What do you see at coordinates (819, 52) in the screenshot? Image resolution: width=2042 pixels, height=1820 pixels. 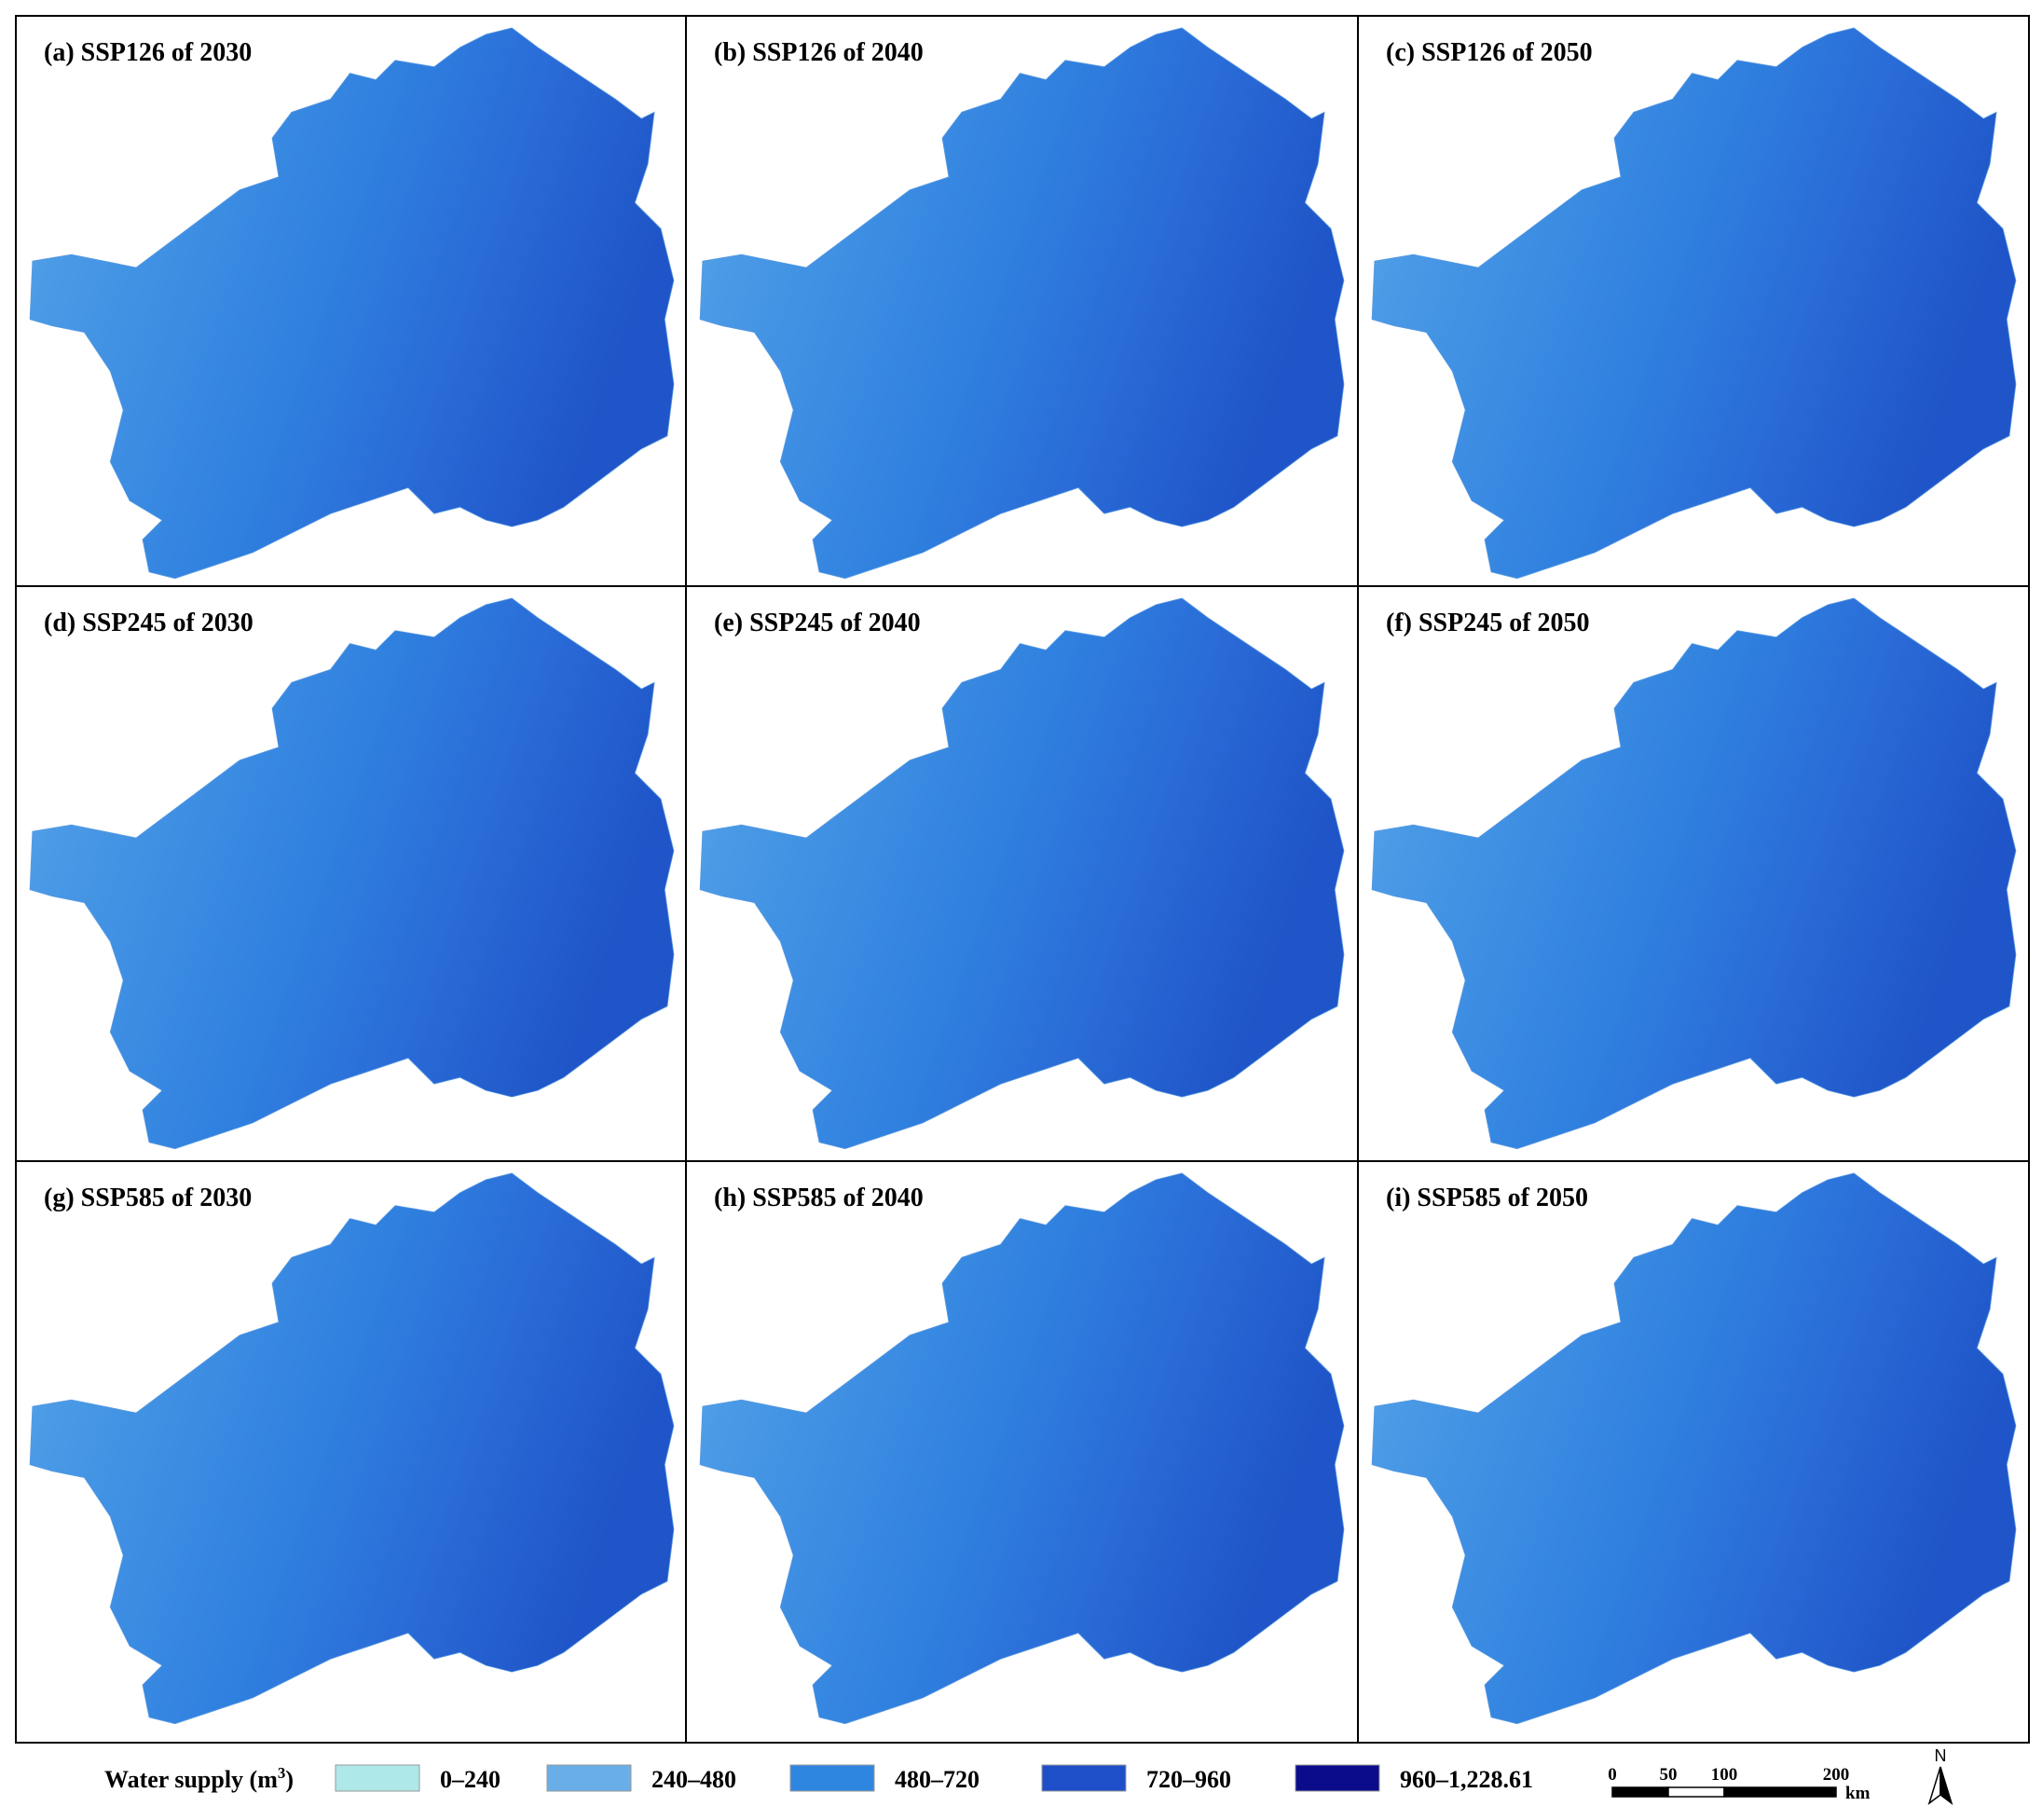 I see `panel-label: (b) SSP126 of 2040` at bounding box center [819, 52].